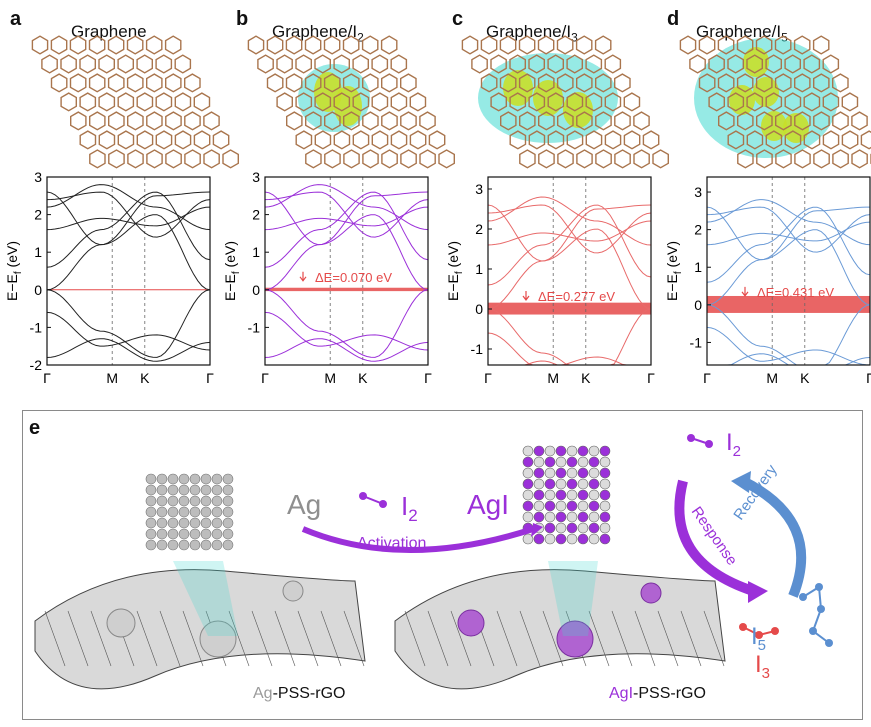 Image resolution: width=871 pixels, height=727 pixels. What do you see at coordinates (758, 664) in the screenshot?
I see `i3-main: I` at bounding box center [758, 664].